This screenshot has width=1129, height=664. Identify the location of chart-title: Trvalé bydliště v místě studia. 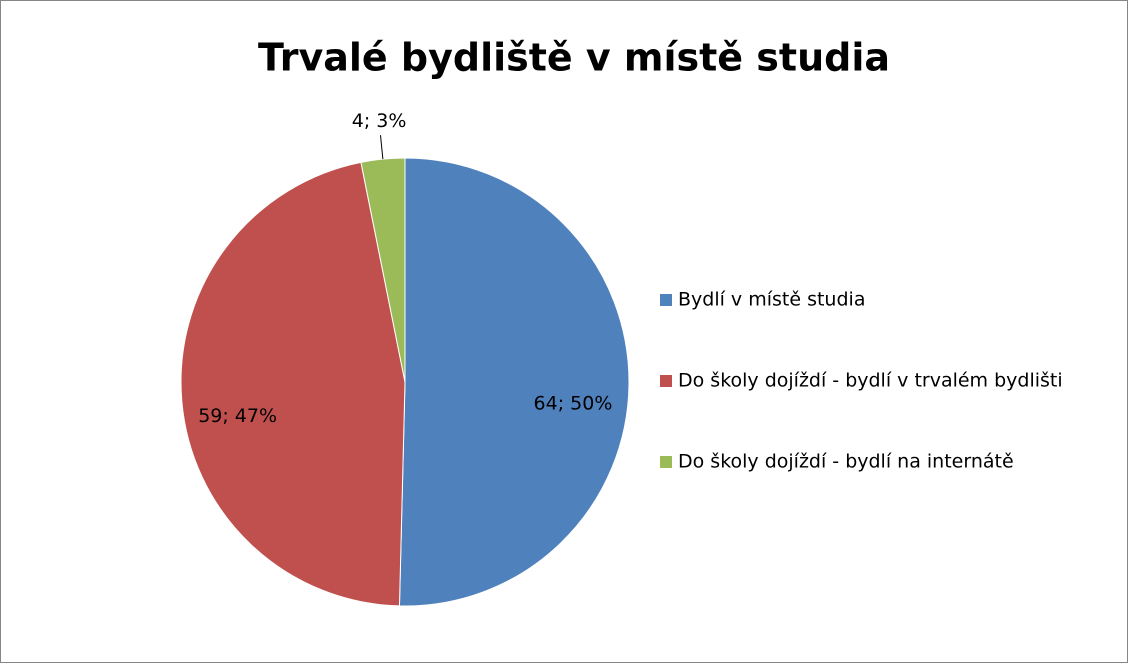
(574, 58).